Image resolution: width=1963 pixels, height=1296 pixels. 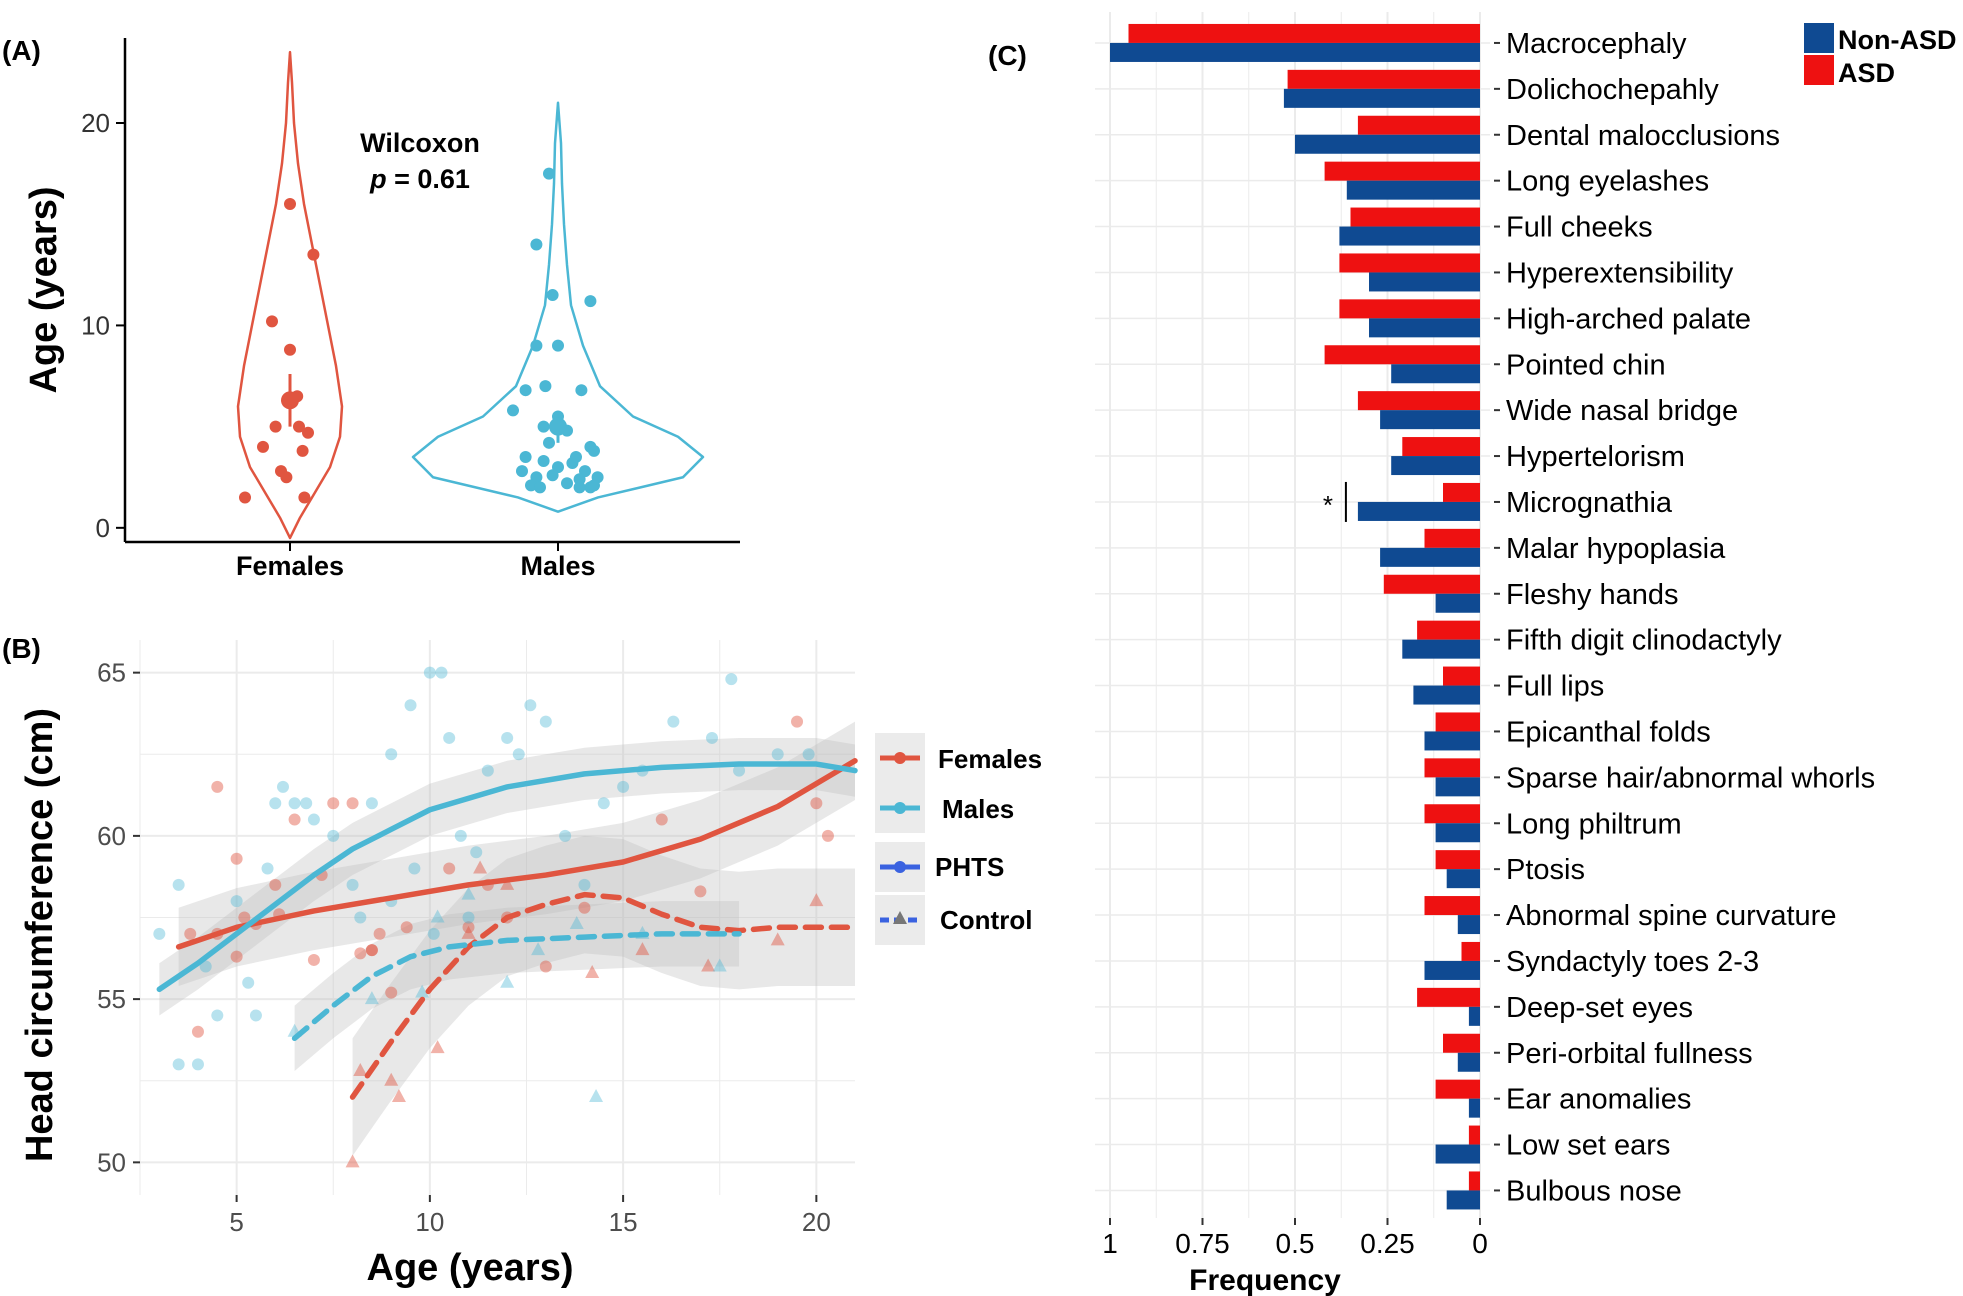 What do you see at coordinates (1579, 228) in the screenshot?
I see `category-label: Full cheeks` at bounding box center [1579, 228].